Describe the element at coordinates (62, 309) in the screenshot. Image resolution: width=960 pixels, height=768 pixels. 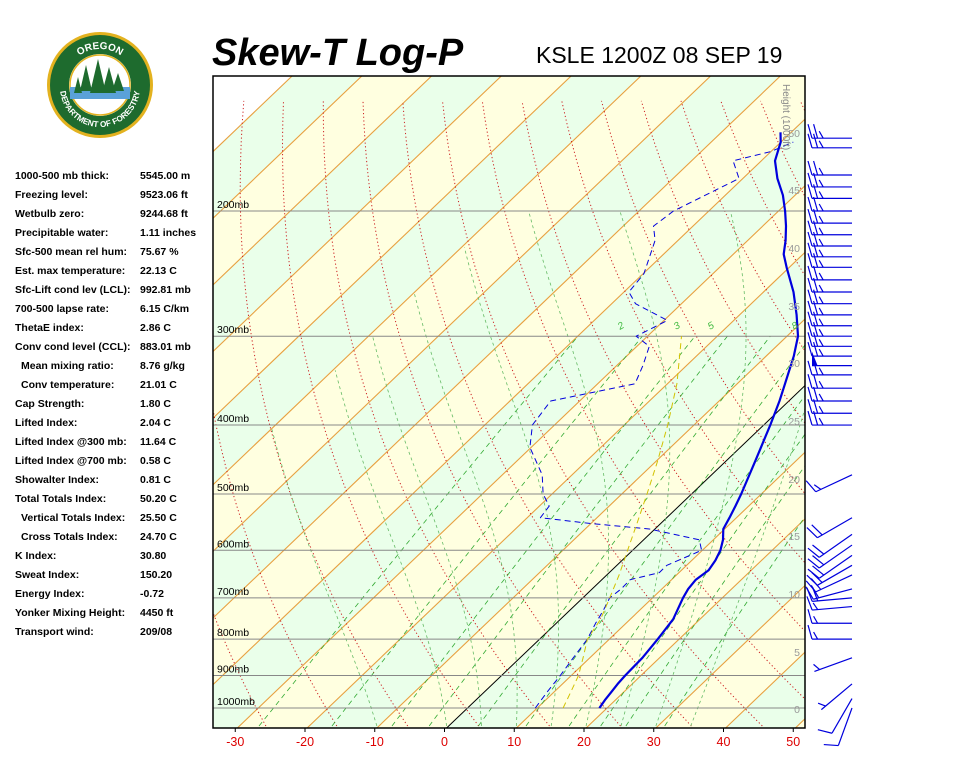
I see `index-label: 700-500 lapse rate:` at that location.